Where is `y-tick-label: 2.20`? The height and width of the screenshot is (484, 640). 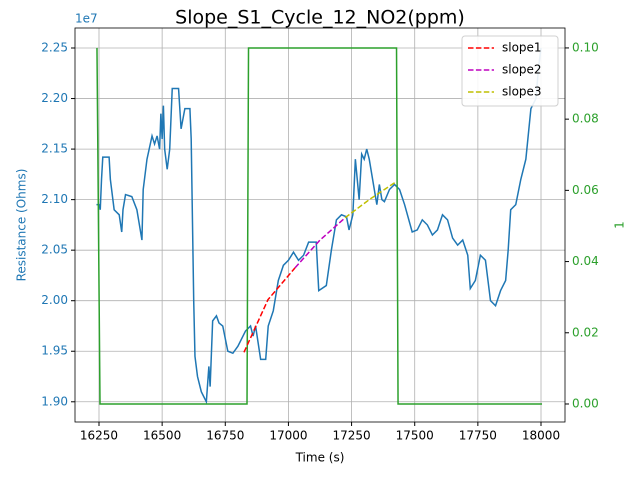
y-tick-label: 2.20 is located at coordinates (54, 98).